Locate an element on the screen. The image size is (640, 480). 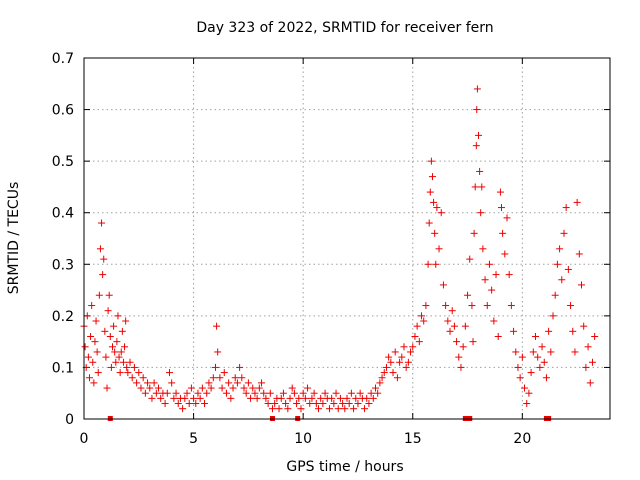
x-tick-label: 0 is located at coordinates (84, 439).